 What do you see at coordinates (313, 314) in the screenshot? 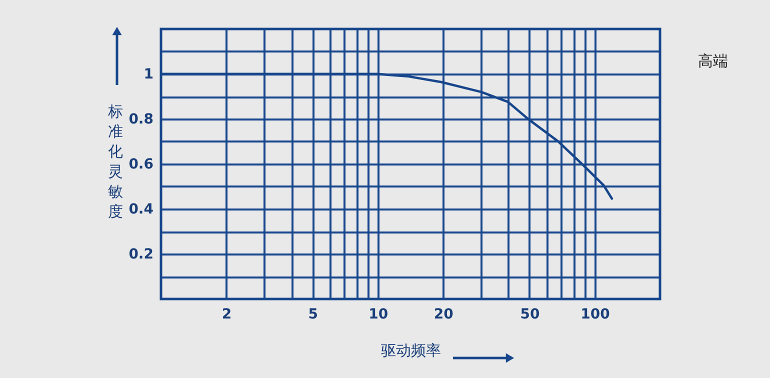
I see `x-tick-label: 5` at bounding box center [313, 314].